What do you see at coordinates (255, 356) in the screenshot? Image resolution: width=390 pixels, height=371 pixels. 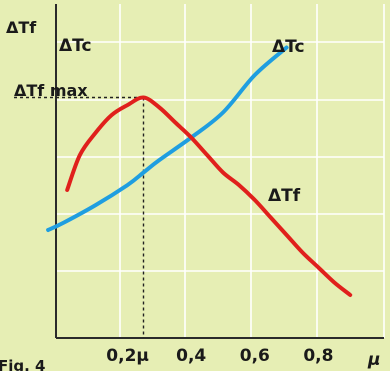 I see `x-tick-label: 0,6` at bounding box center [255, 356].